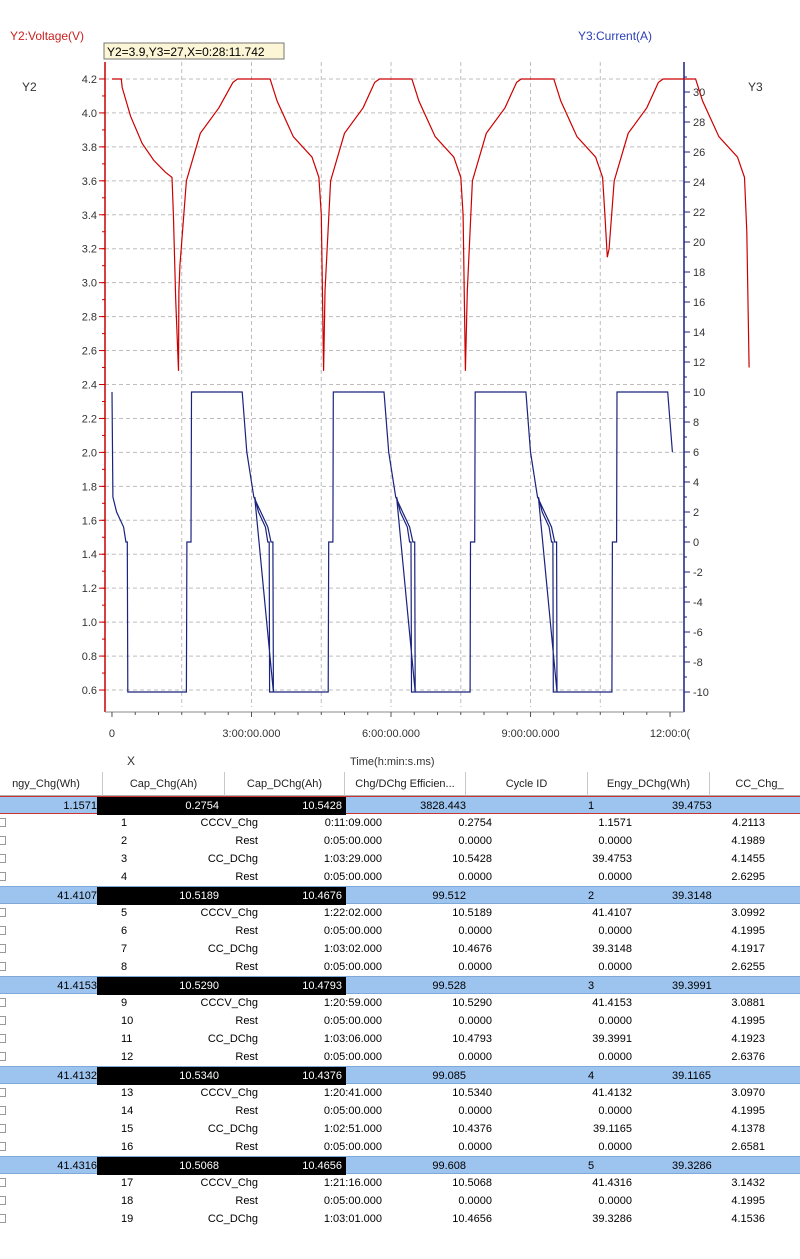 The image size is (800, 1259). Describe the element at coordinates (80, 806) in the screenshot. I see `cycle-engy-chg: 1.1571` at that location.